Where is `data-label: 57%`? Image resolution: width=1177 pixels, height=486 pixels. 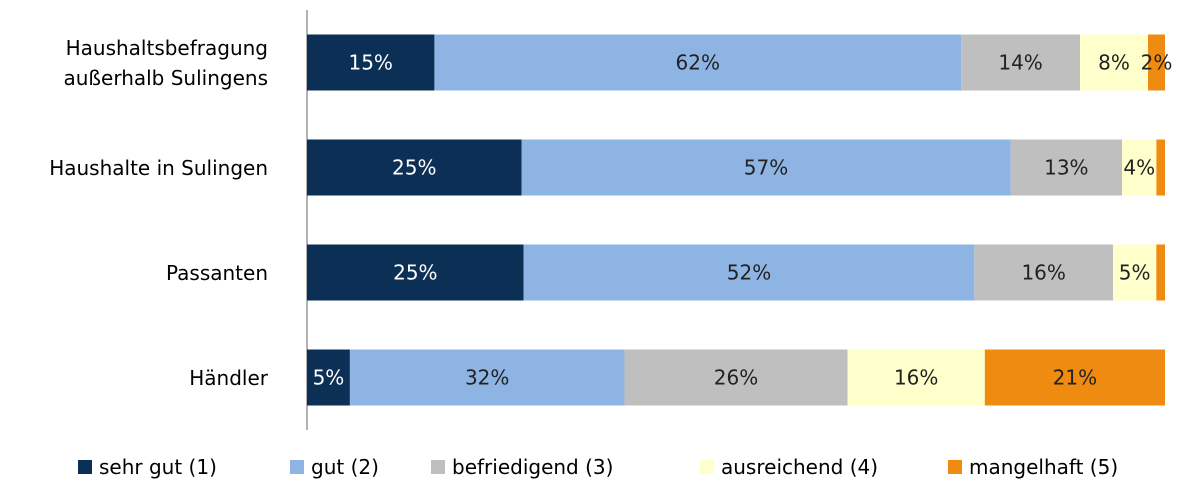
data-label: 57% is located at coordinates (766, 168).